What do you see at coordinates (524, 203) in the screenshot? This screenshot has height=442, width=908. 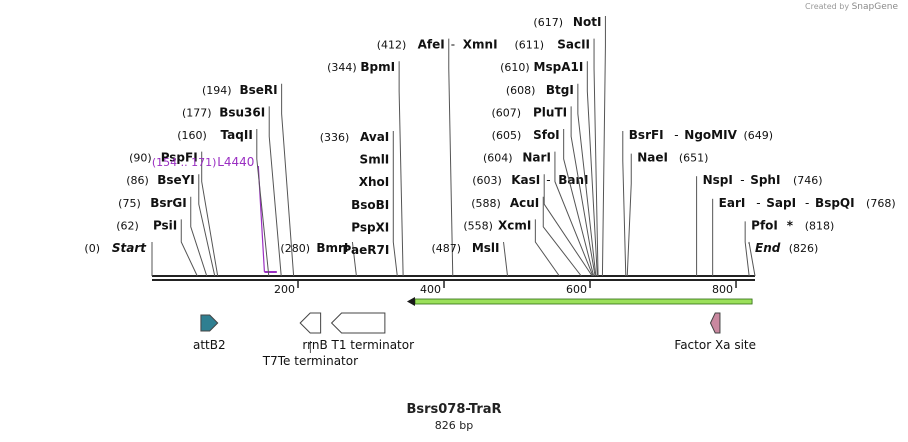 I see `site-name-acui: AcuI` at bounding box center [524, 203].